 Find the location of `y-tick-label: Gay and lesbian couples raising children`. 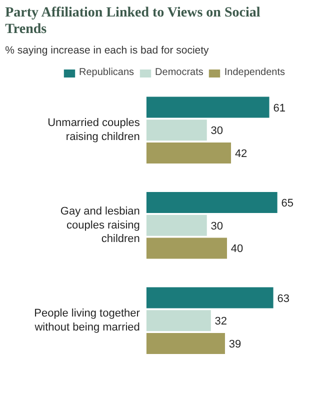

y-tick-label: Gay and lesbian couples raising children is located at coordinates (100, 226).